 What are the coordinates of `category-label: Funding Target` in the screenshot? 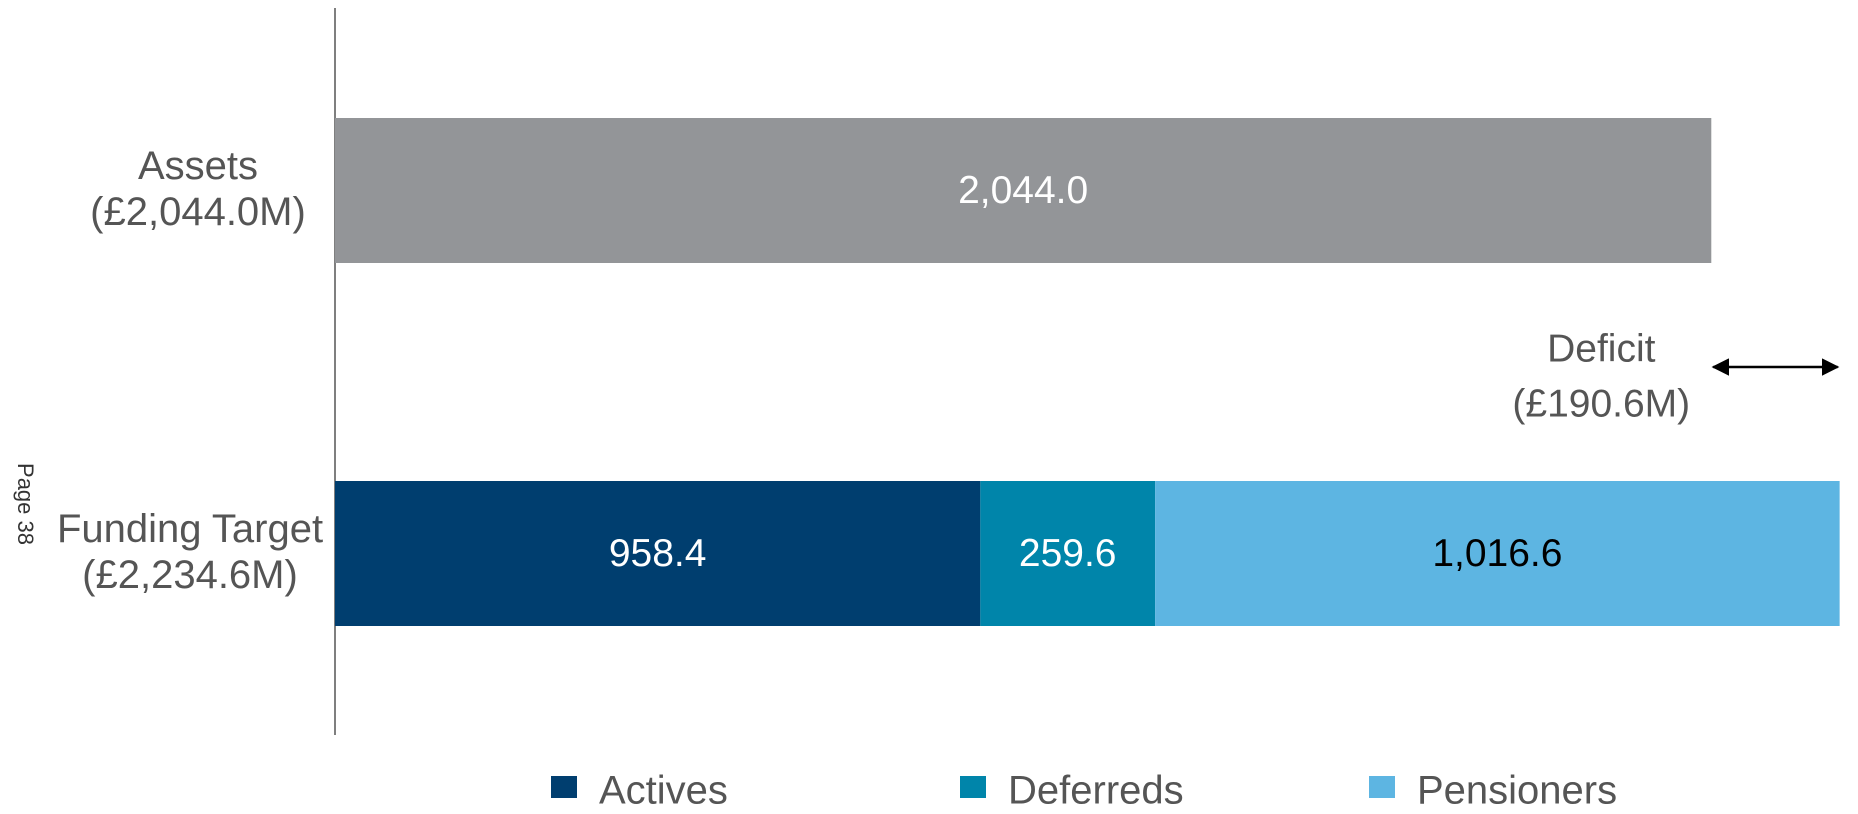 It's located at (190, 529).